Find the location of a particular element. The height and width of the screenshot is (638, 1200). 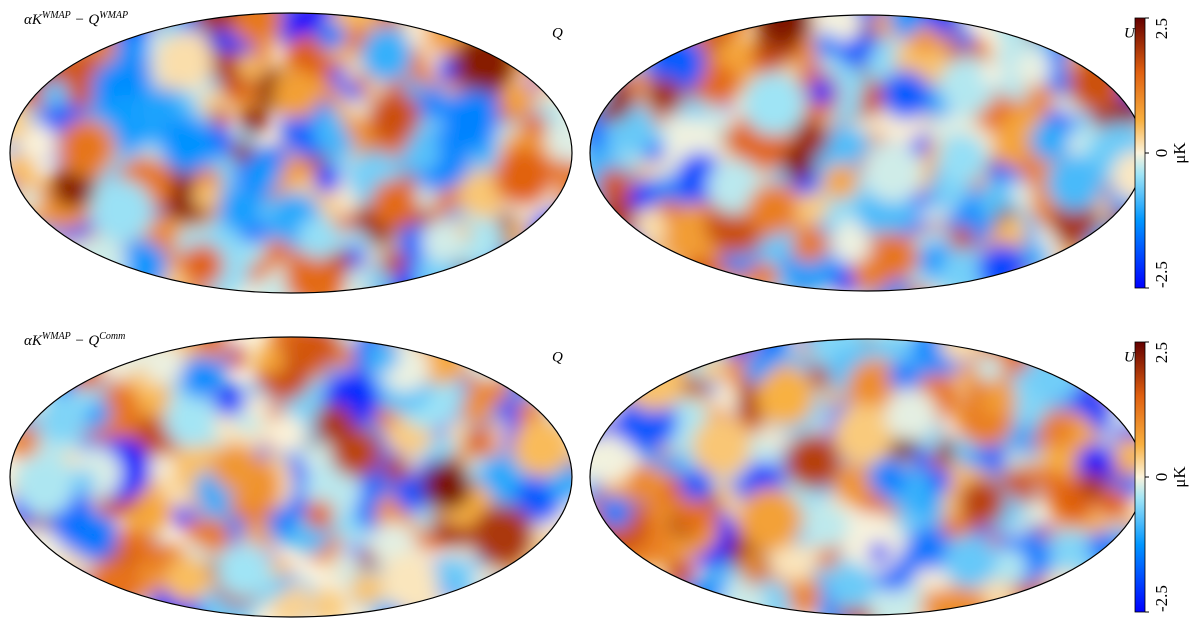

title-part: − Q is located at coordinates (85, 20).